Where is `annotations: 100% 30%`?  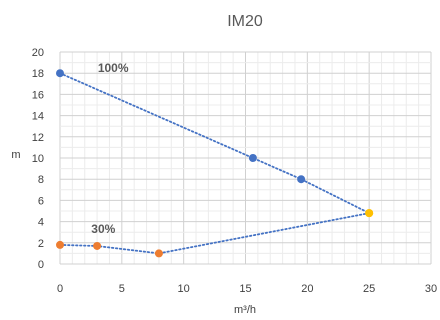
annotations: 100% 30% is located at coordinates (110, 148).